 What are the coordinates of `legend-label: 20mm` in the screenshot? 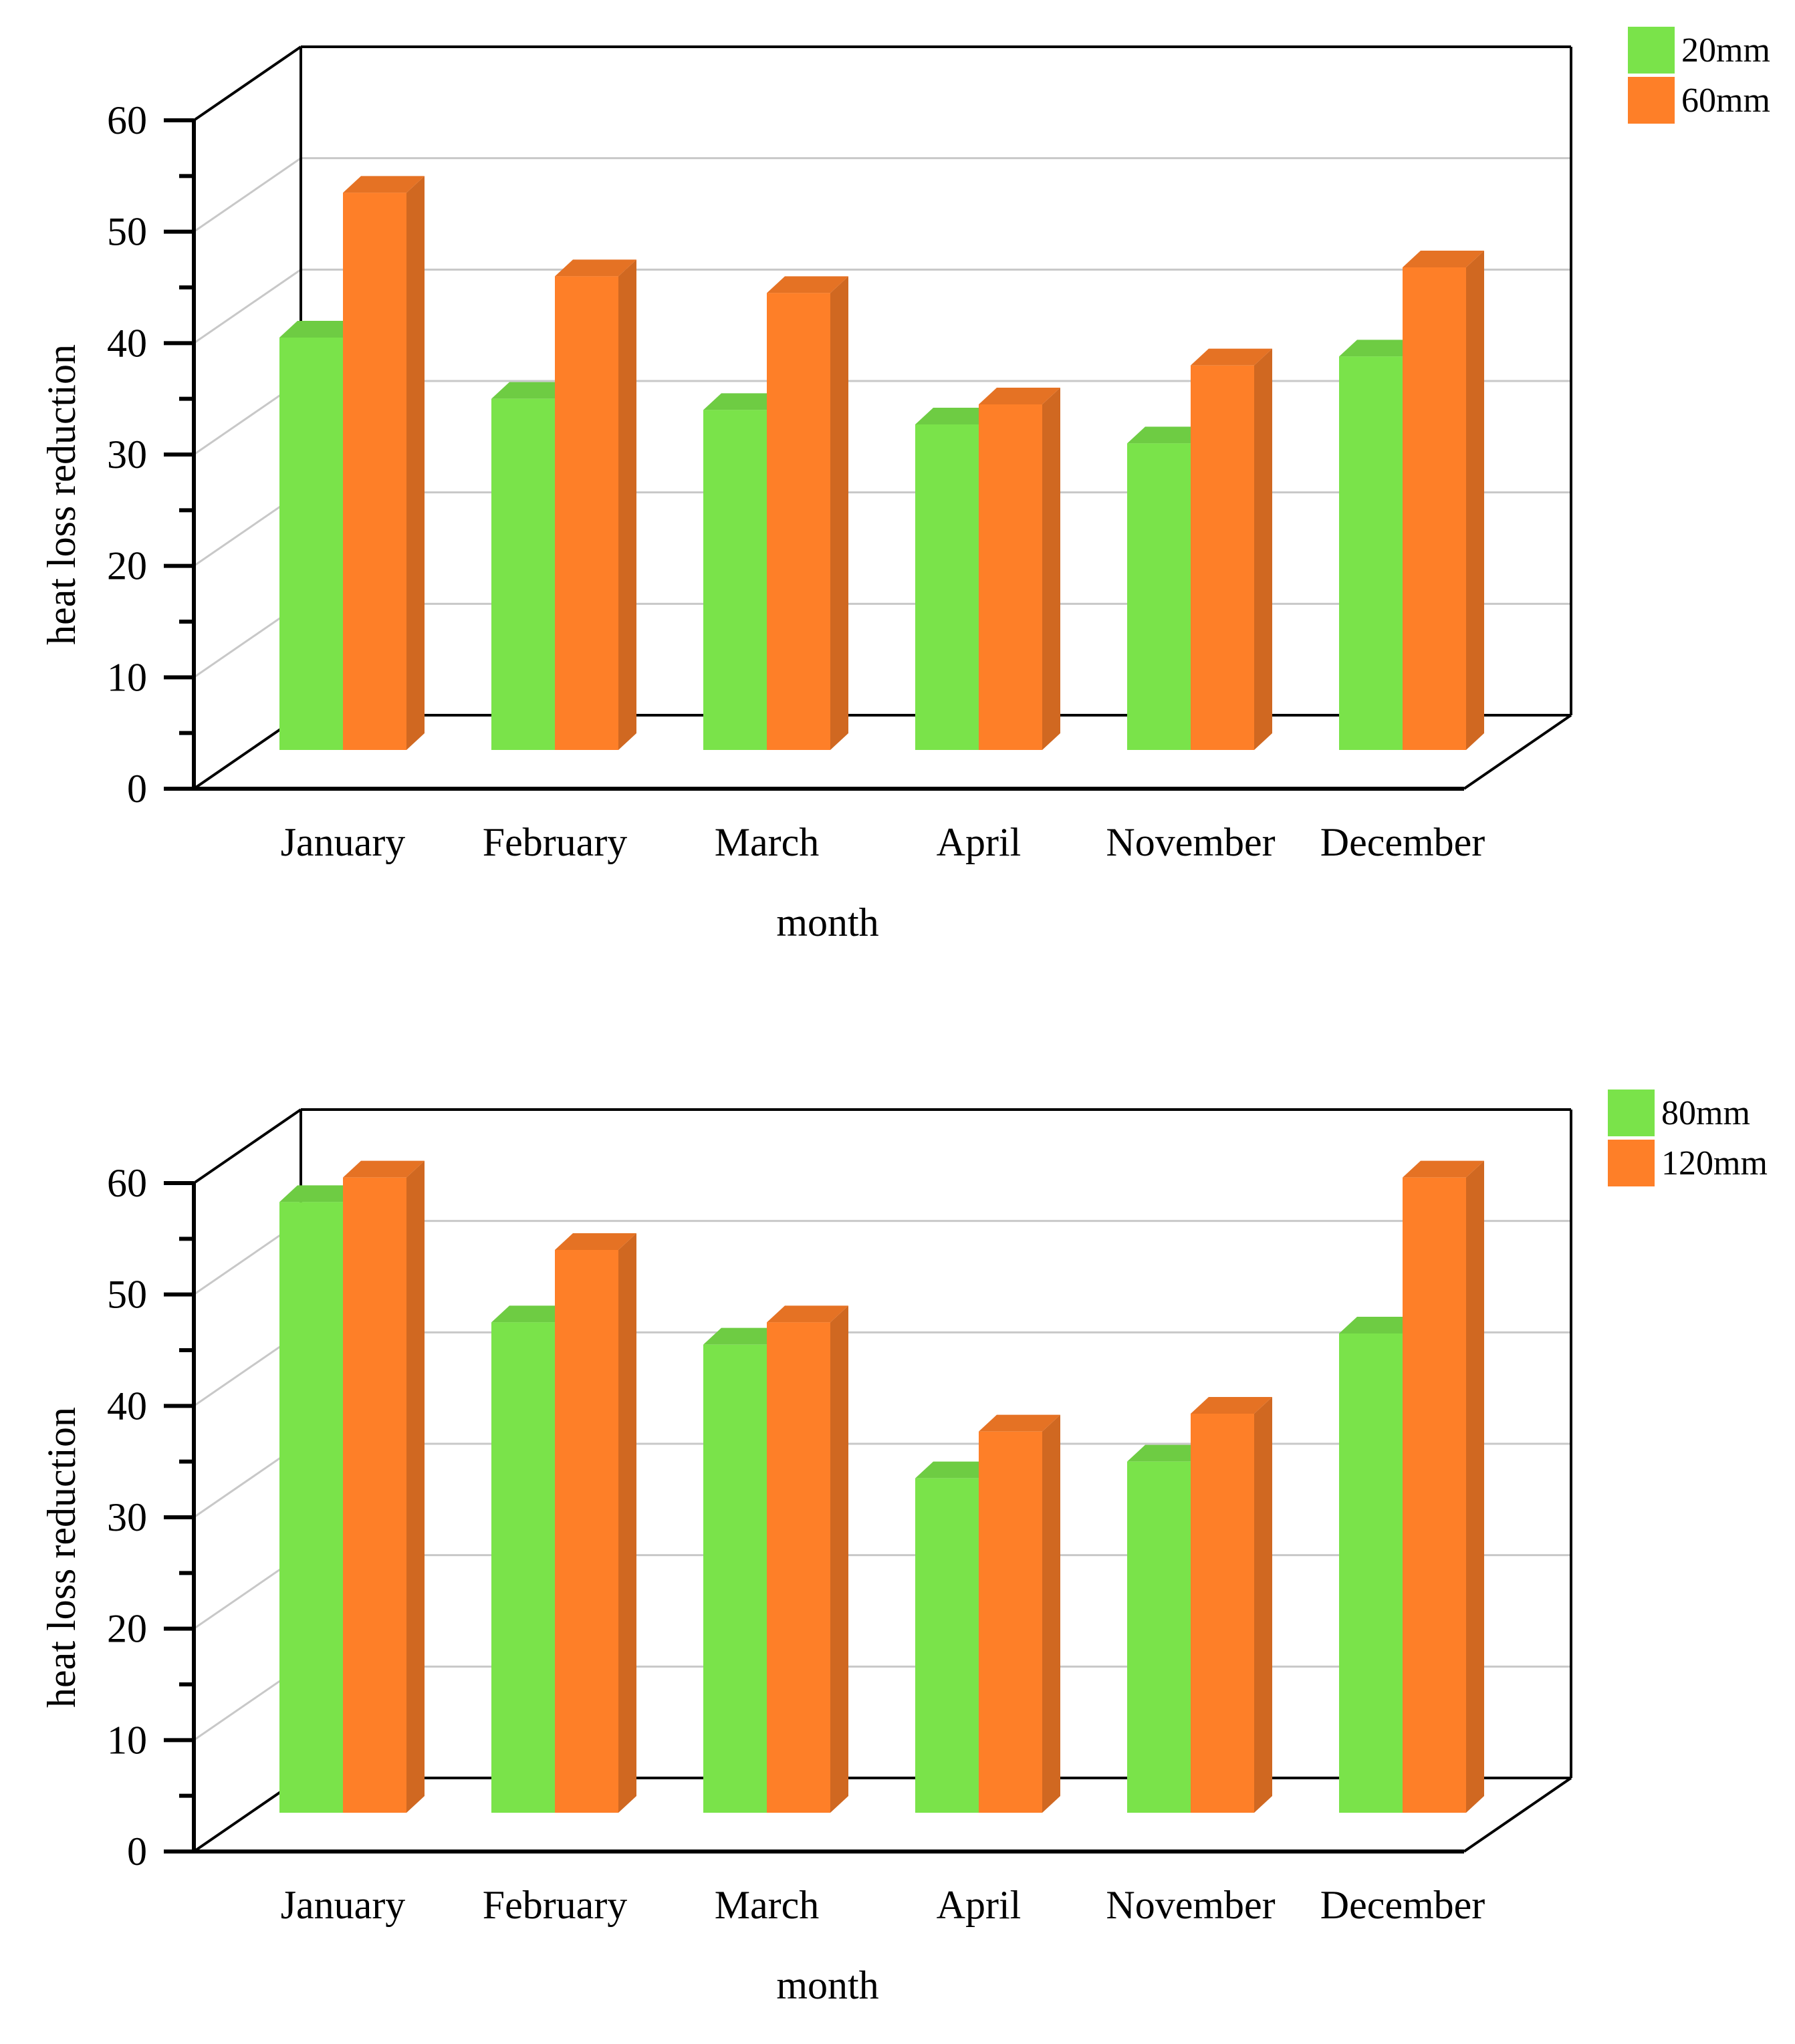 It's located at (1726, 50).